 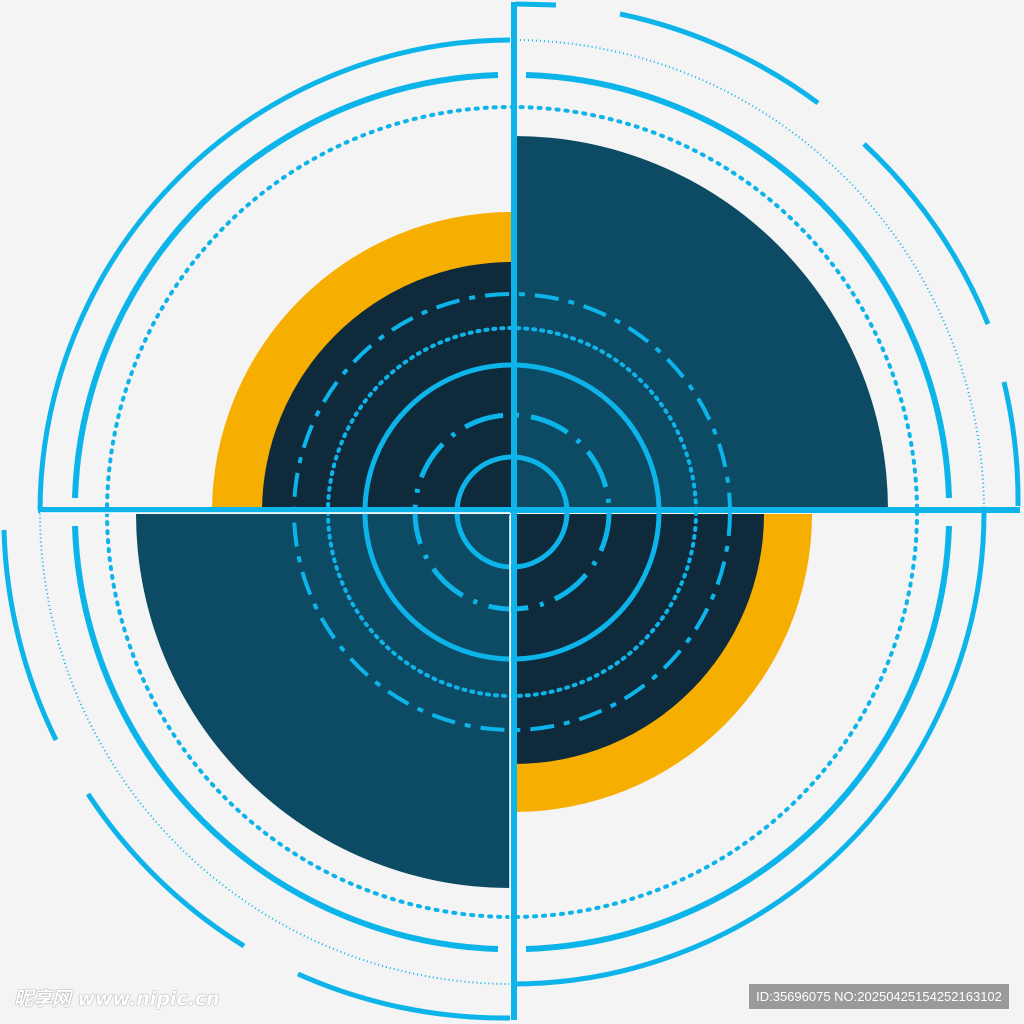 I want to click on navy-quarter-top-left, so click(x=387, y=387).